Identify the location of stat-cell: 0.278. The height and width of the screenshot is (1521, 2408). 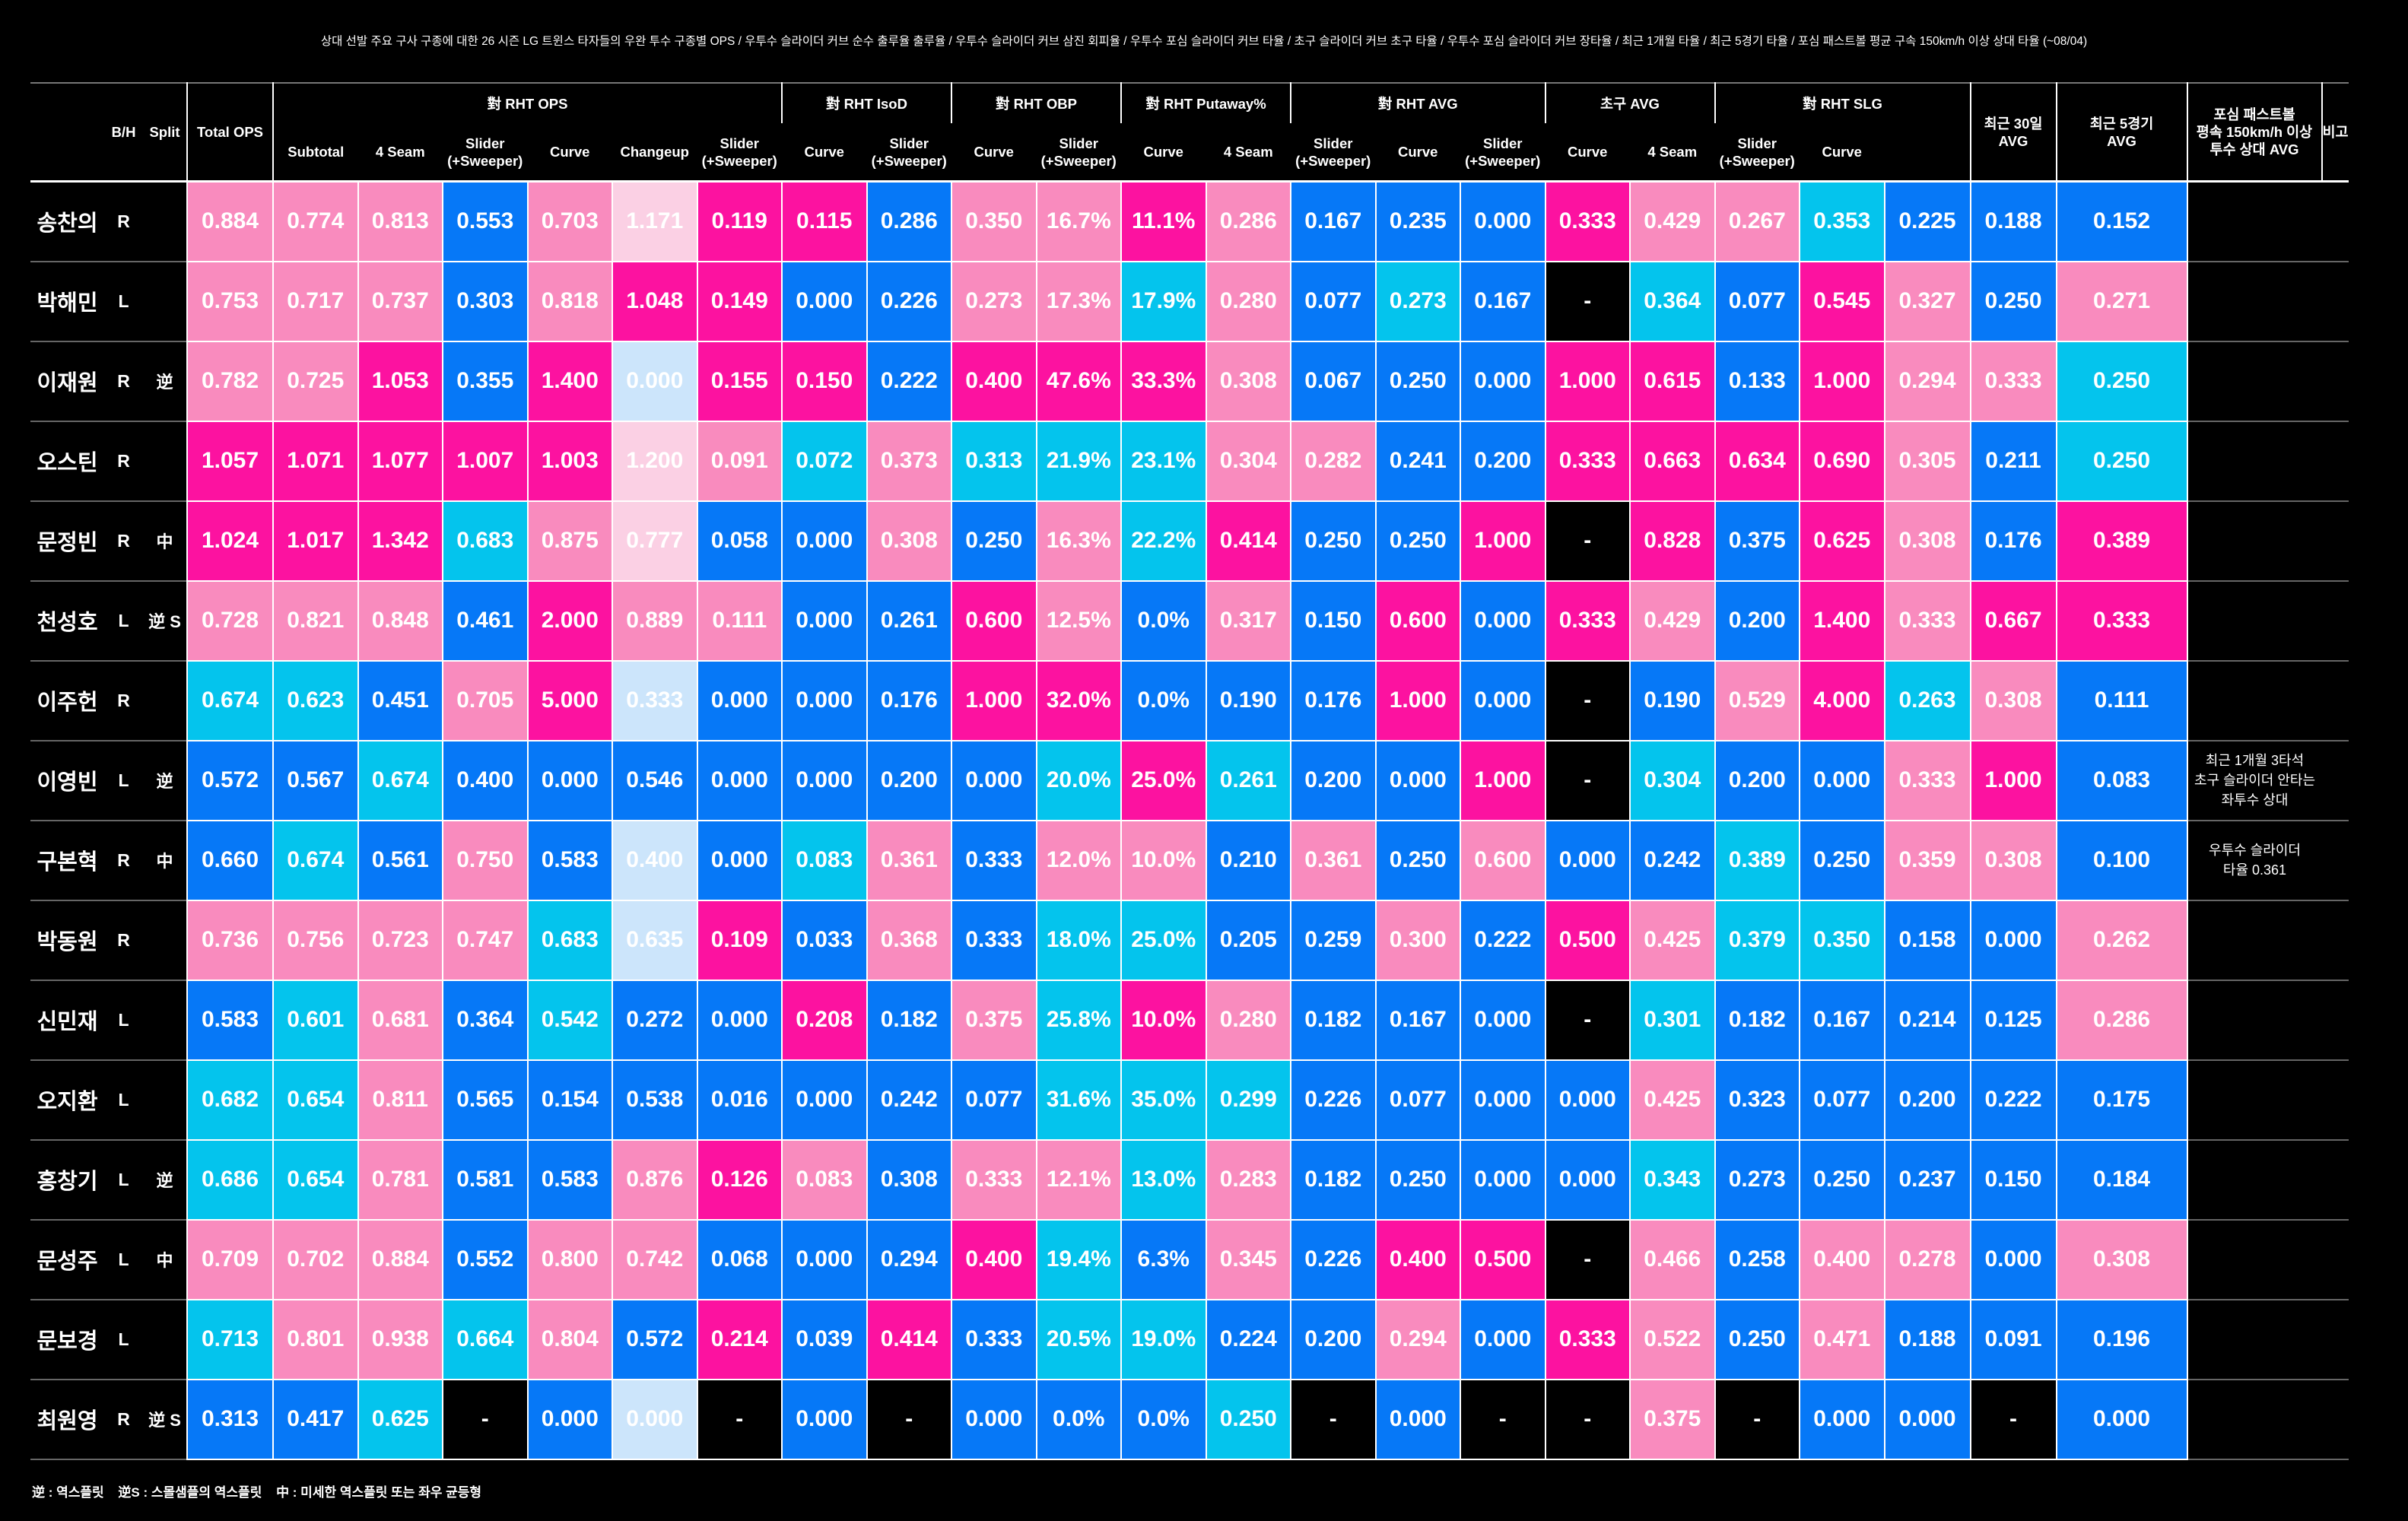
(1927, 1259).